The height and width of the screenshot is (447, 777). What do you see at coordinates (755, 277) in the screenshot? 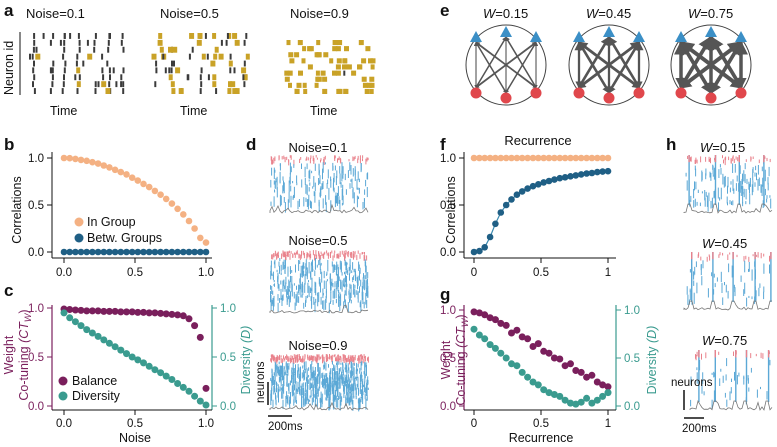
I see `burst` at bounding box center [755, 277].